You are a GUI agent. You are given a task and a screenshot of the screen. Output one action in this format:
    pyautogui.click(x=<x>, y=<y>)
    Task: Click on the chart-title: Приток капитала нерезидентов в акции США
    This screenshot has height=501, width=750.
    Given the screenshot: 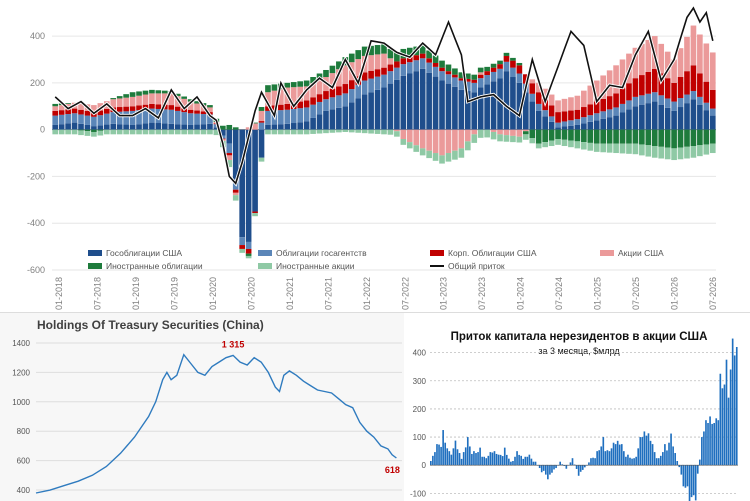 What is the action you would take?
    pyautogui.click(x=579, y=337)
    